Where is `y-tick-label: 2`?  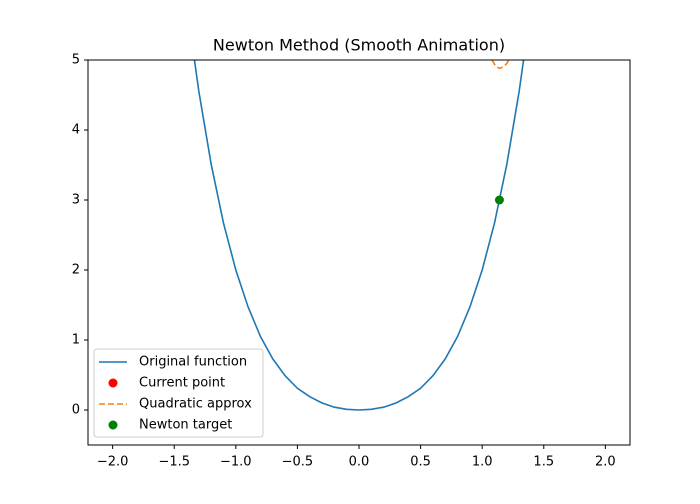
y-tick-label: 2 is located at coordinates (76, 270).